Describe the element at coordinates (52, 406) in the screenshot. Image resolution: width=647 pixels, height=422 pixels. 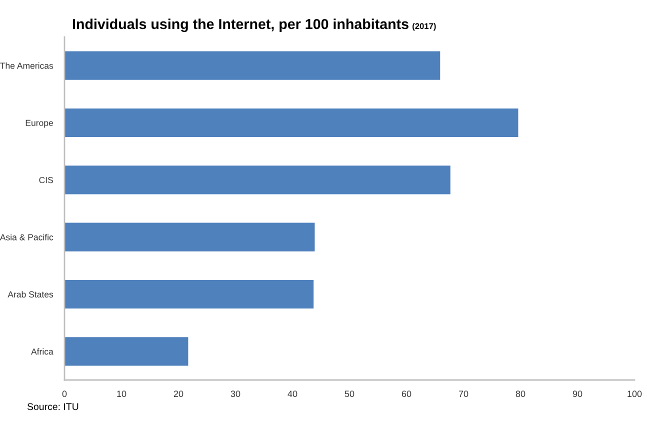
I see `source-note: Source: ITU` at that location.